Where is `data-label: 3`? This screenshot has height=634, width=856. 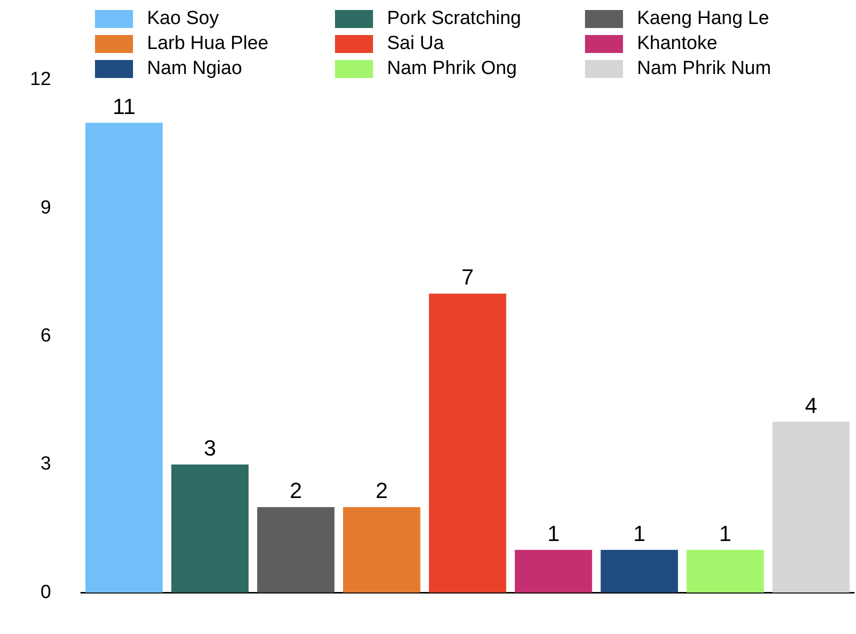
data-label: 3 is located at coordinates (210, 448).